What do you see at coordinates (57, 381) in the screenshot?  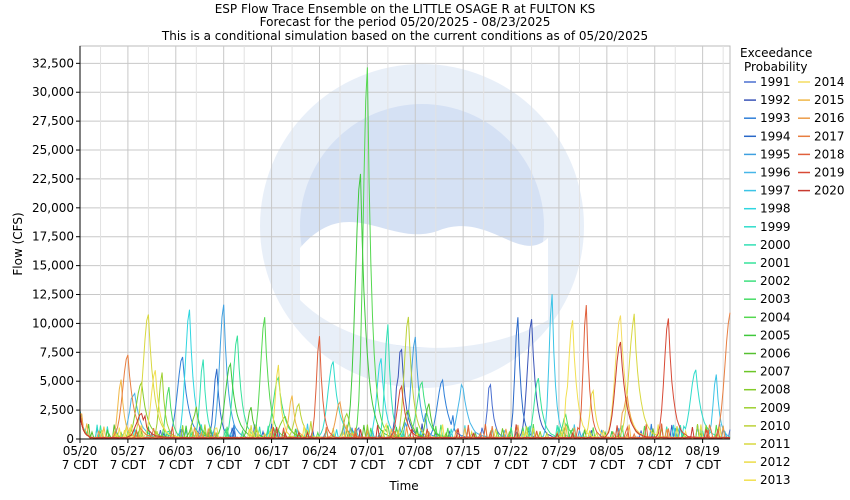 I see `y-tick-label-2: 5,000` at bounding box center [57, 381].